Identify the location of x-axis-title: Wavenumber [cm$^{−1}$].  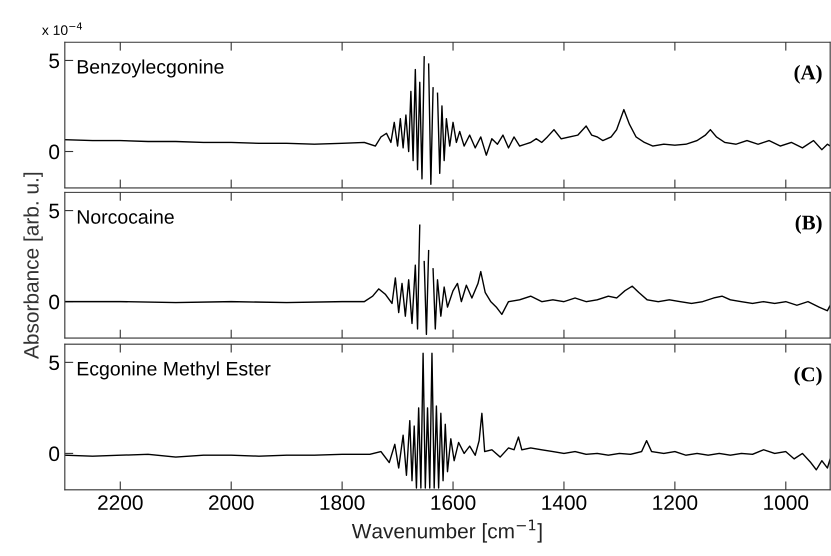
(447, 531).